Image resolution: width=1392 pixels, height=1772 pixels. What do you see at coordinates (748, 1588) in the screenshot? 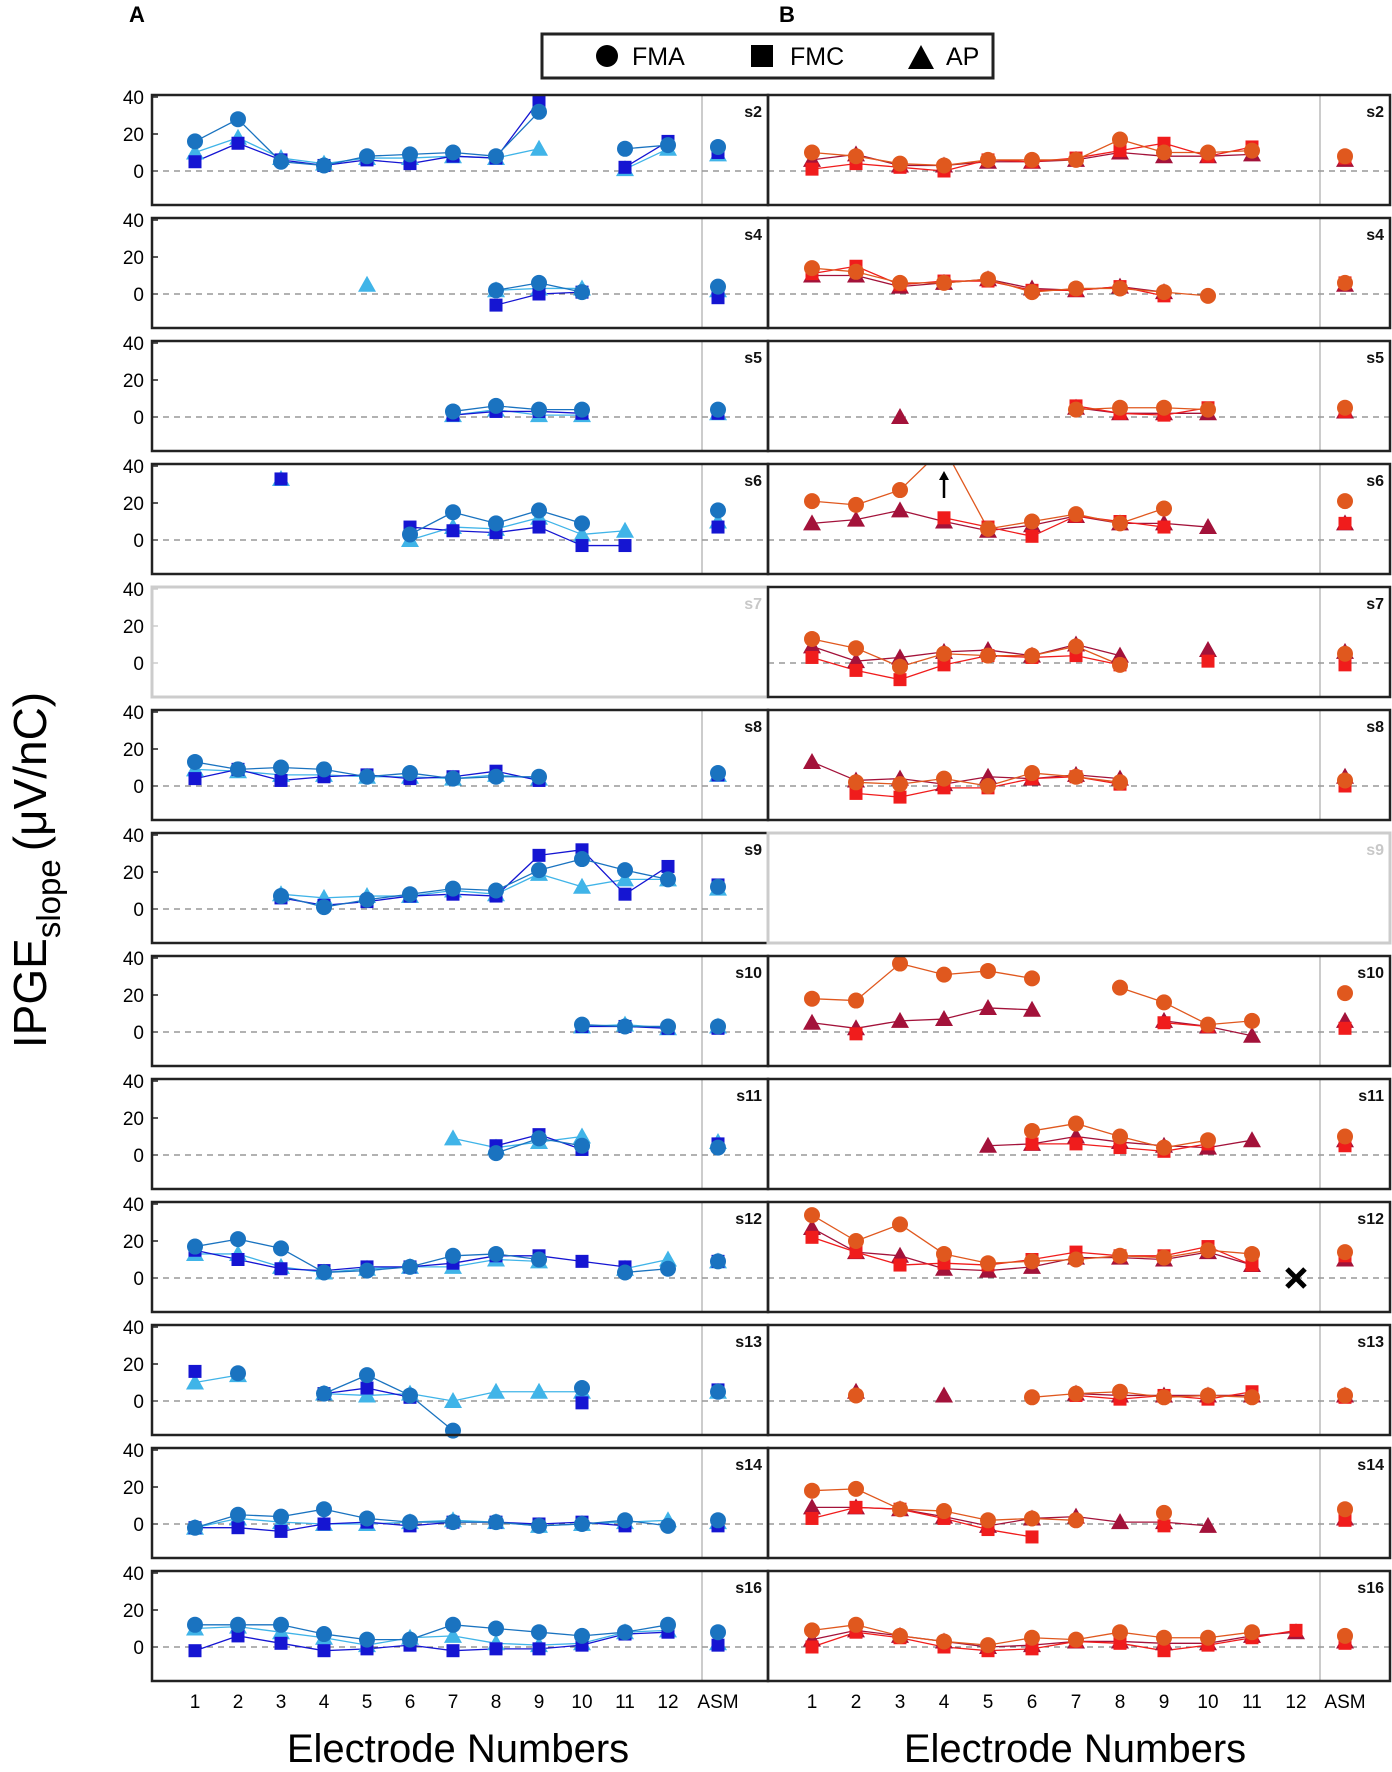
I see `subject-label-a: s16` at bounding box center [748, 1588].